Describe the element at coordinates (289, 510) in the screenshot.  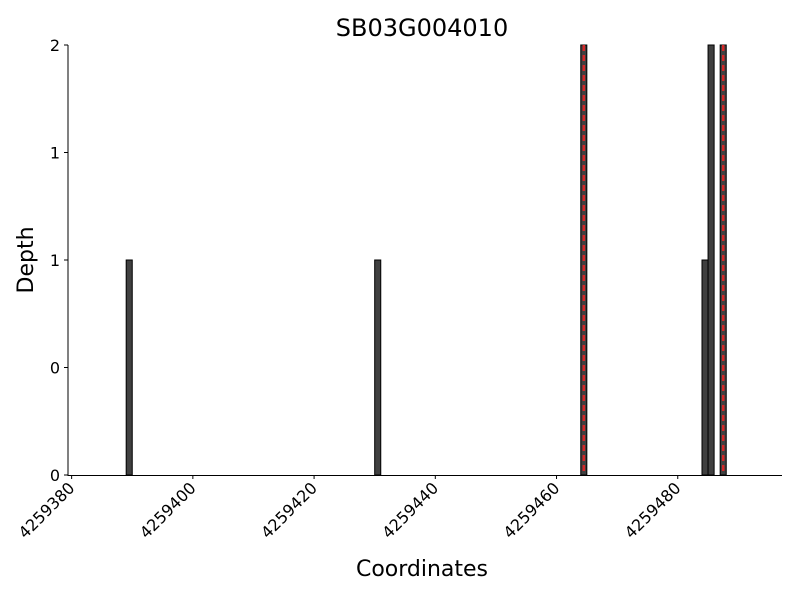
I see `x-tick-label: 4259420` at that location.